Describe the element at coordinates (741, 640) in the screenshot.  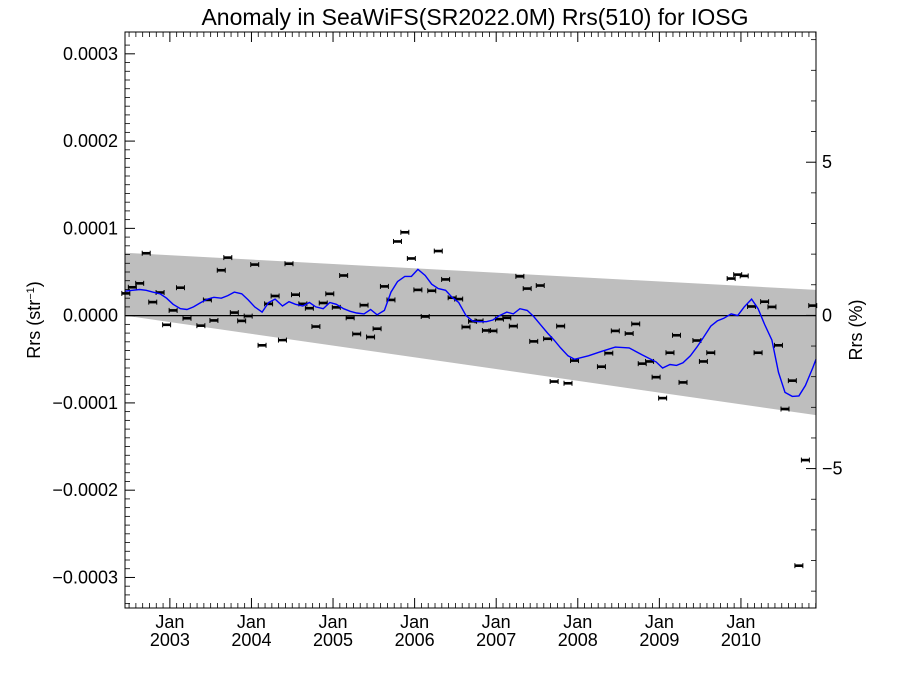
I see `x-tick-year-label: 2010` at that location.